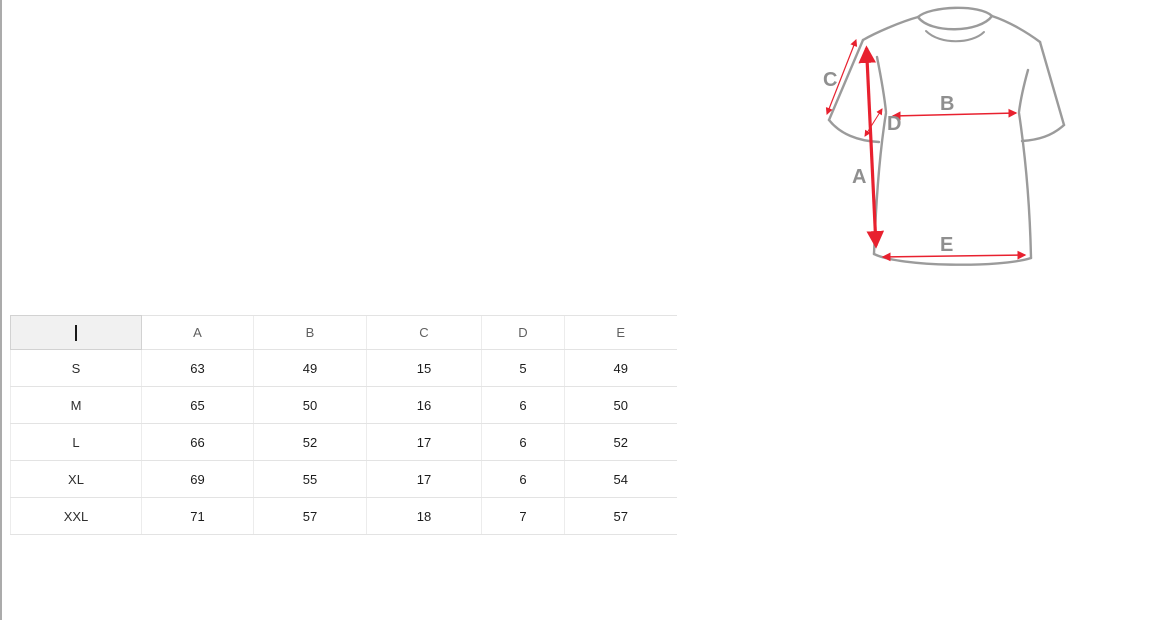 This screenshot has height=620, width=1160. Describe the element at coordinates (947, 104) in the screenshot. I see `measurement-label-b: B` at that location.